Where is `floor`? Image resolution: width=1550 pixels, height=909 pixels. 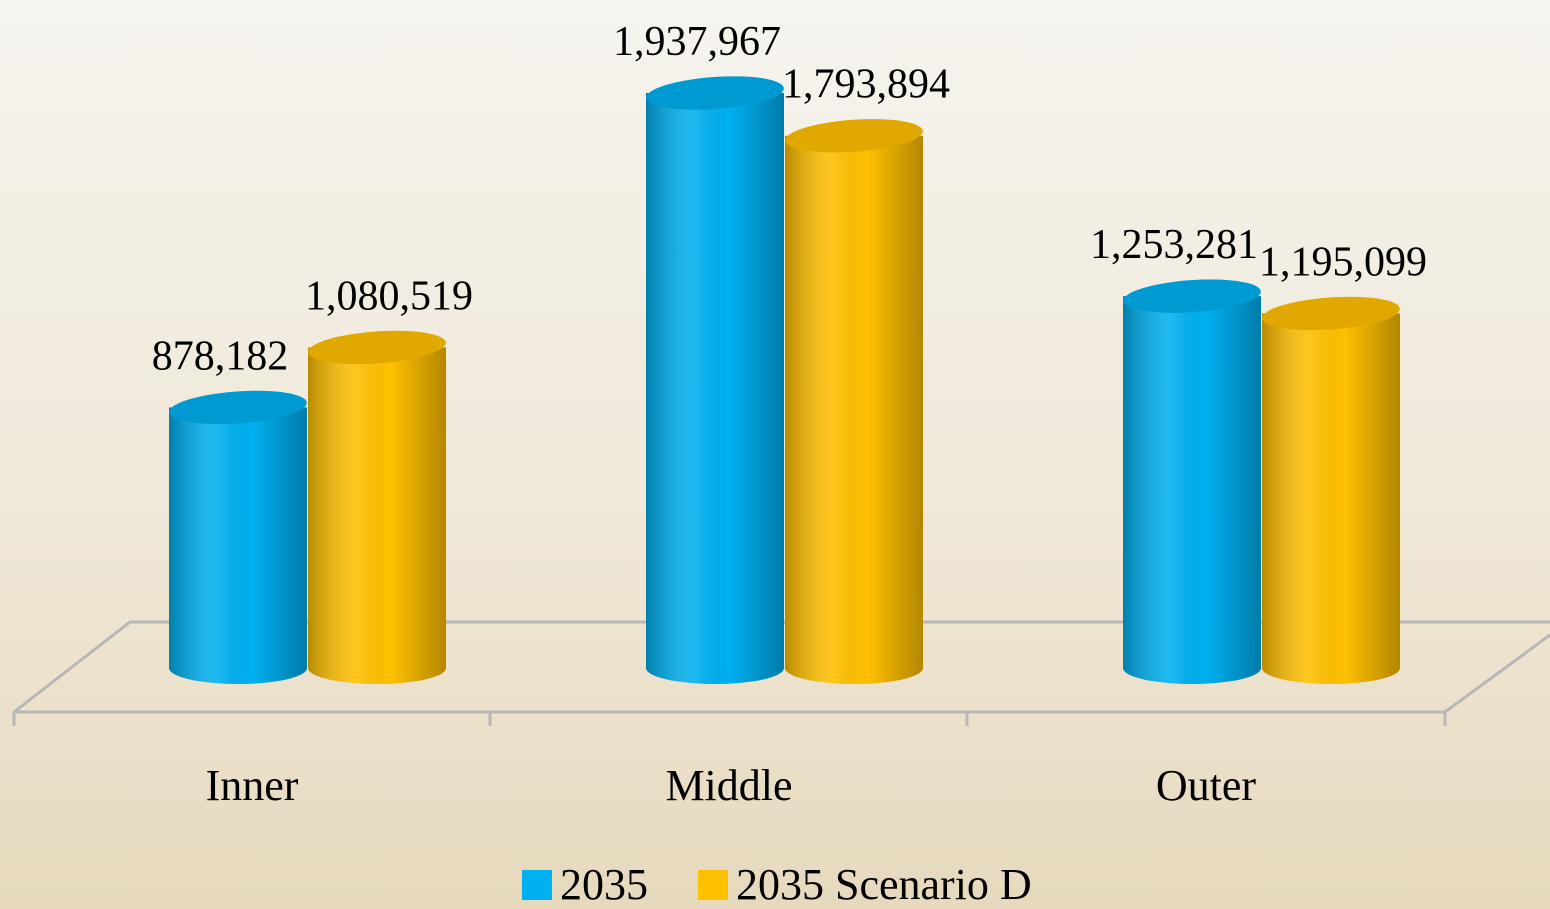 floor is located at coordinates (781, 673).